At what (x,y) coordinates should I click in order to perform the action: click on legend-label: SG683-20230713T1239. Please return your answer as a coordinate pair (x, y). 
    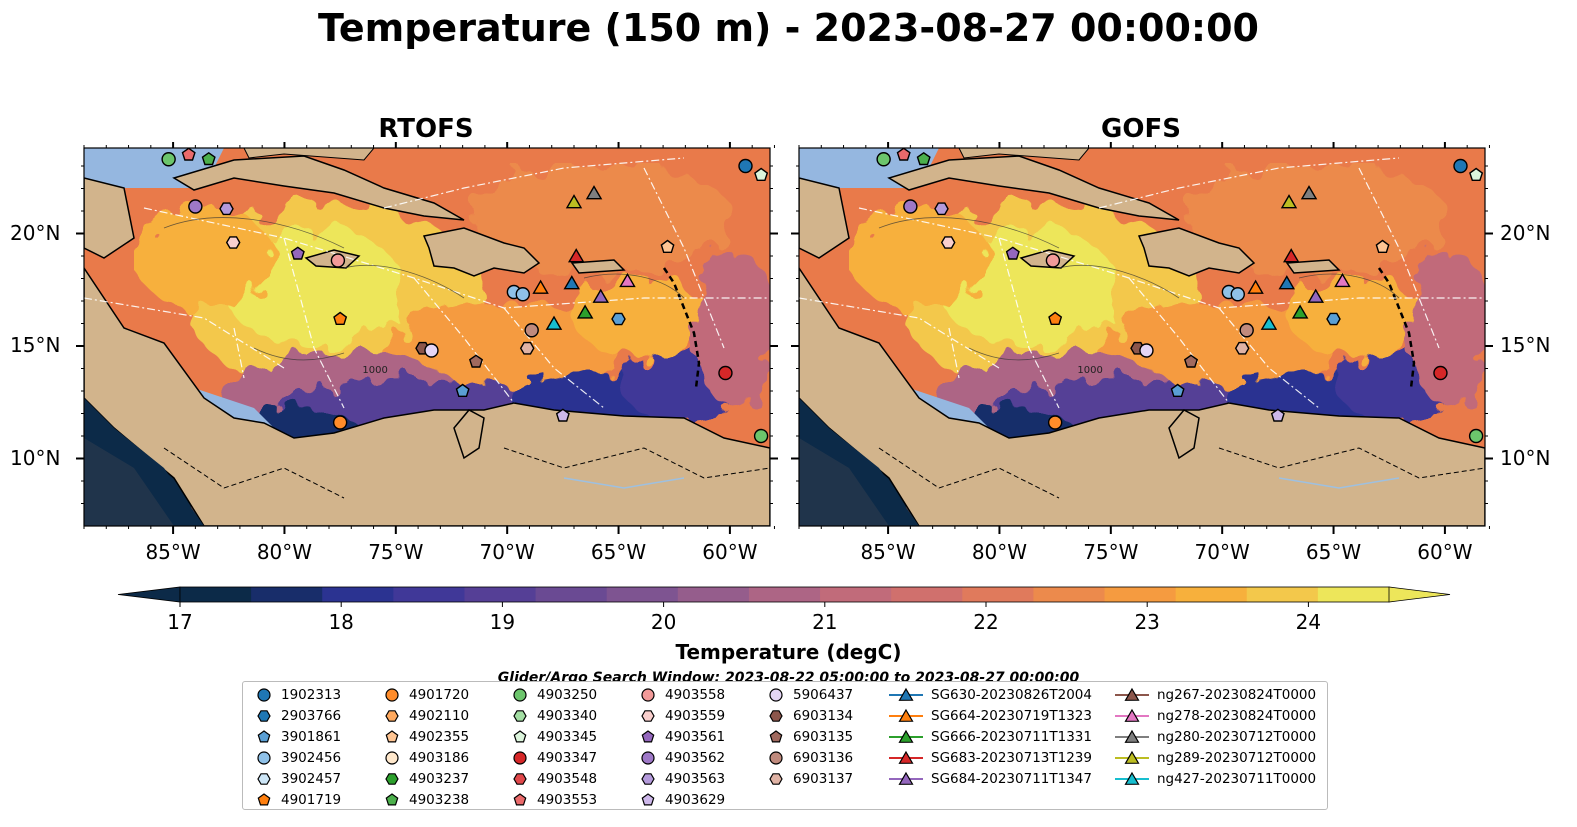
    Looking at the image, I should click on (1011, 757).